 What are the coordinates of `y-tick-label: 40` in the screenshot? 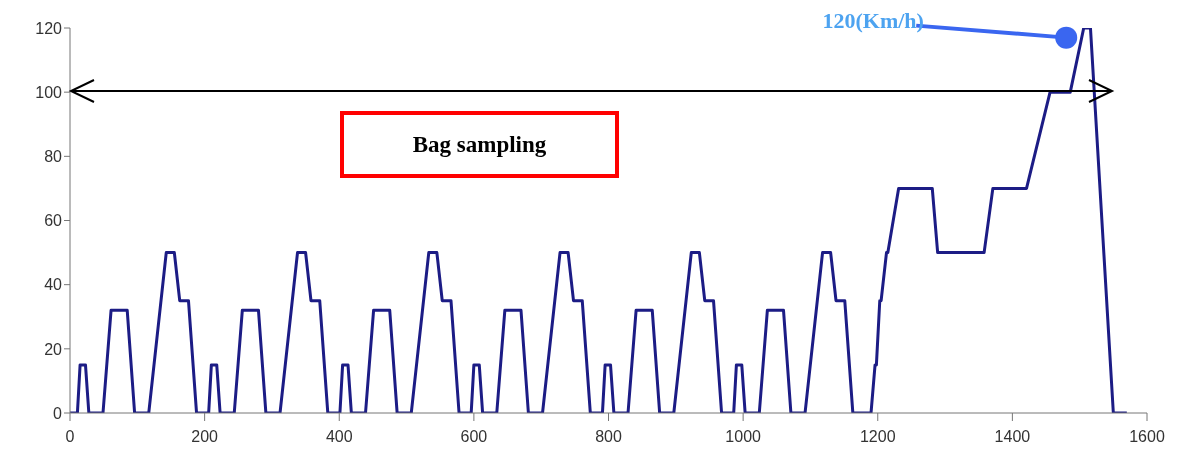 It's located at (53, 285).